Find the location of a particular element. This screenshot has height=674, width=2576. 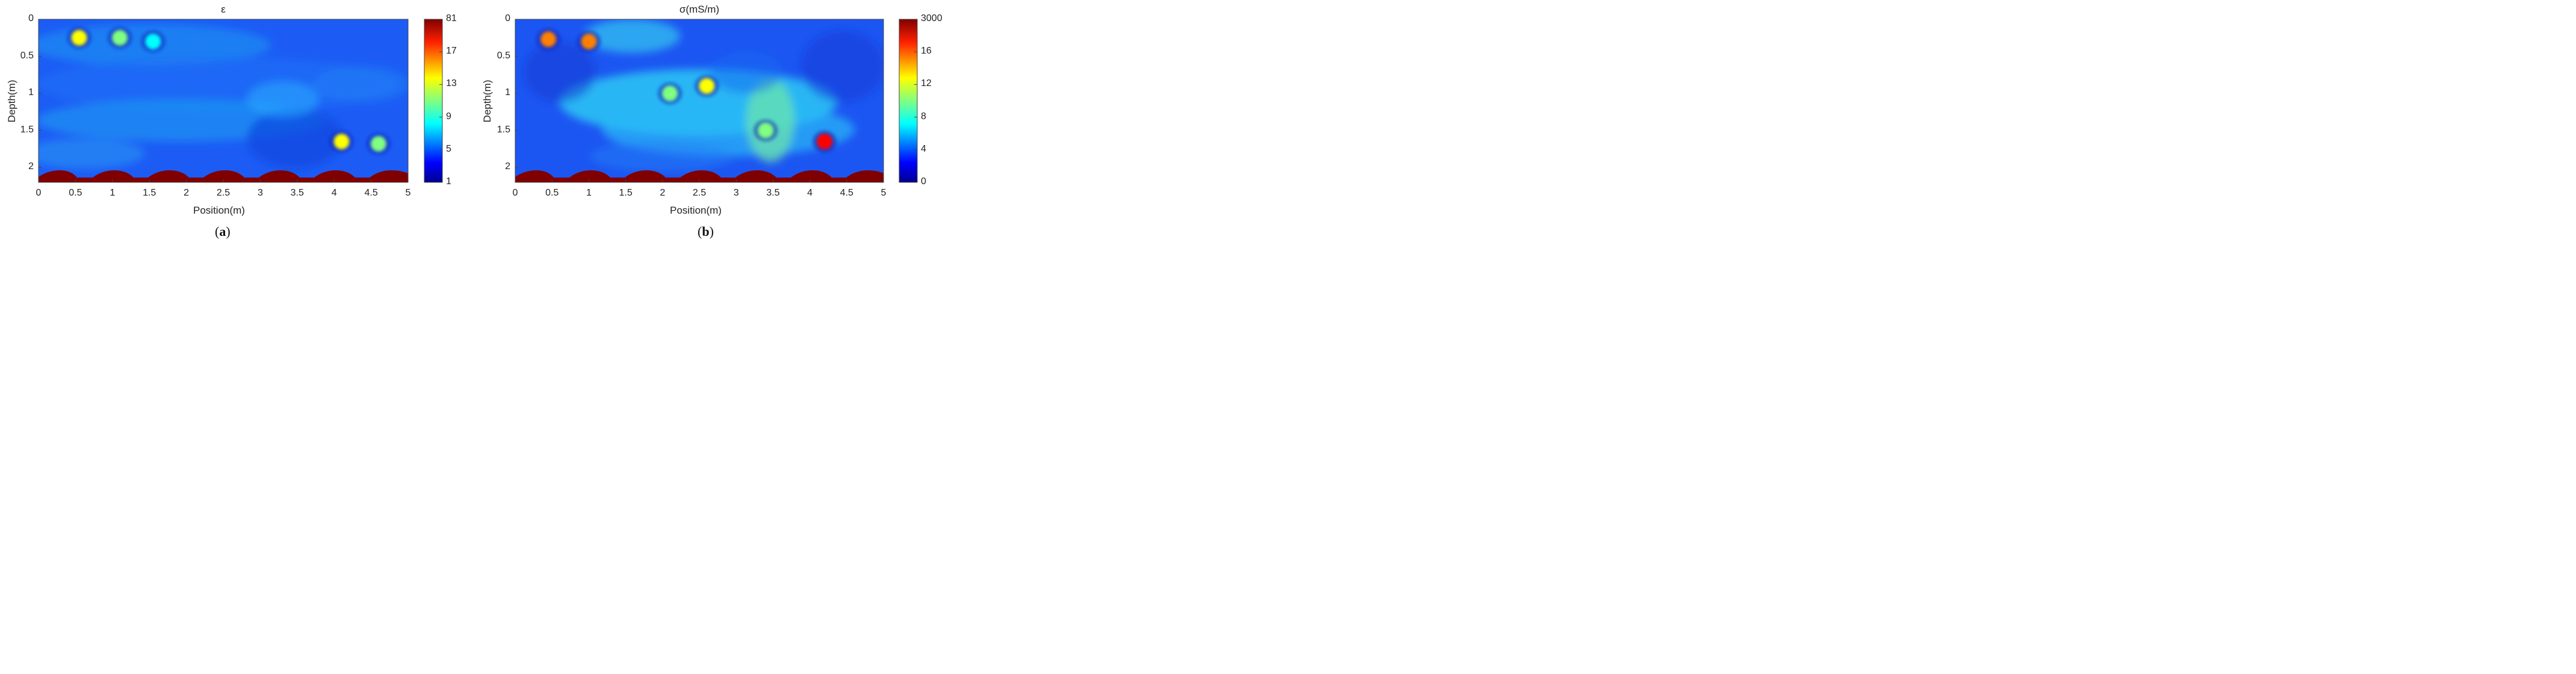

colorbar-tick-label-b: 0 is located at coordinates (923, 181).